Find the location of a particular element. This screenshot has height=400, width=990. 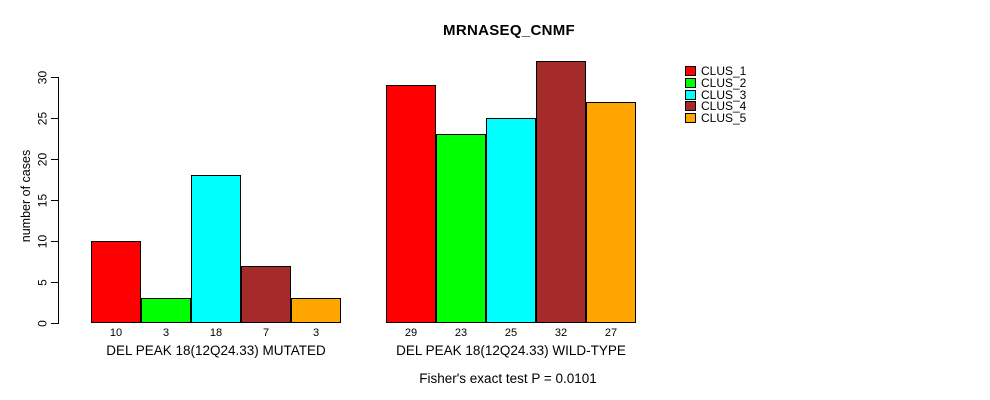

bar-value-label: 23 is located at coordinates (461, 333).